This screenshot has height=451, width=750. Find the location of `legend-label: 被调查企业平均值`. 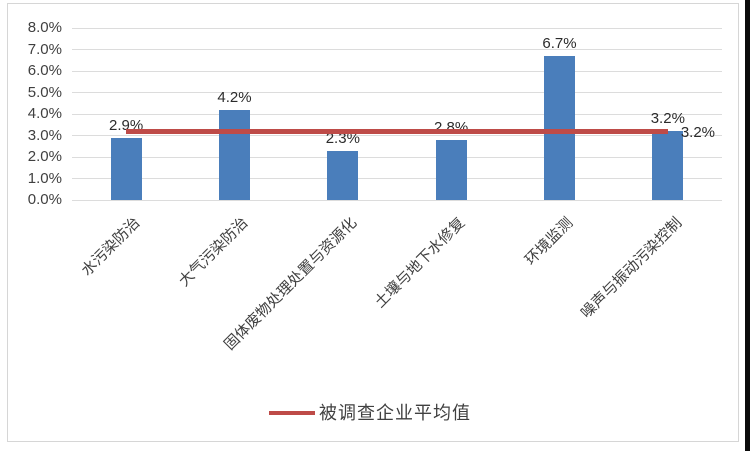

legend-label: 被调查企业平均值 is located at coordinates (395, 413).